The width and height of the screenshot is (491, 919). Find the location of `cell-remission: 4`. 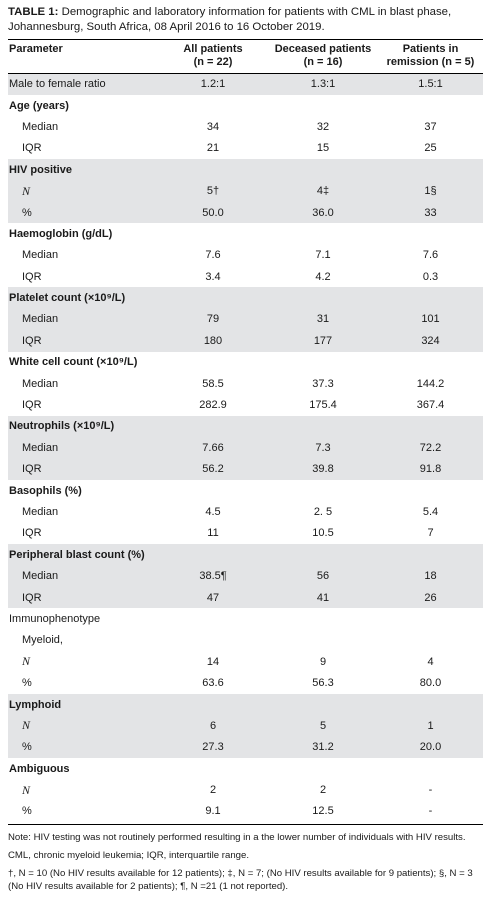

cell-remission: 4 is located at coordinates (430, 661).